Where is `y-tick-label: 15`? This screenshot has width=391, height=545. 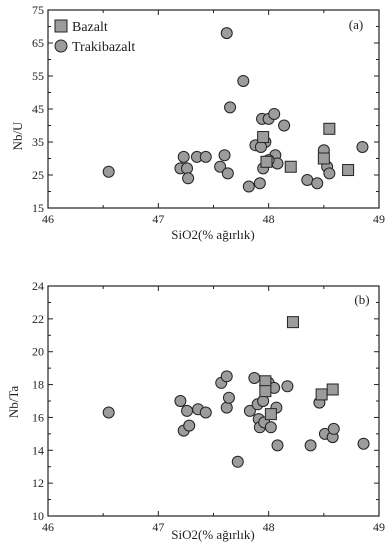 y-tick-label: 15 is located at coordinates (38, 208).